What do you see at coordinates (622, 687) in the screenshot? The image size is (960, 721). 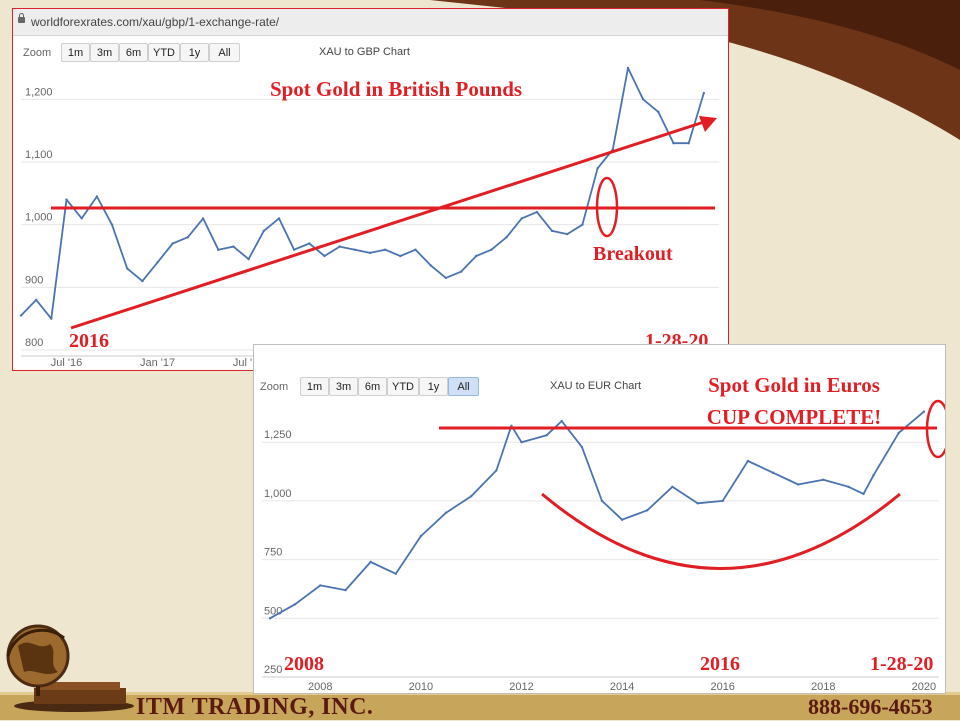 I see `x-tick-label: 2014` at bounding box center [622, 687].